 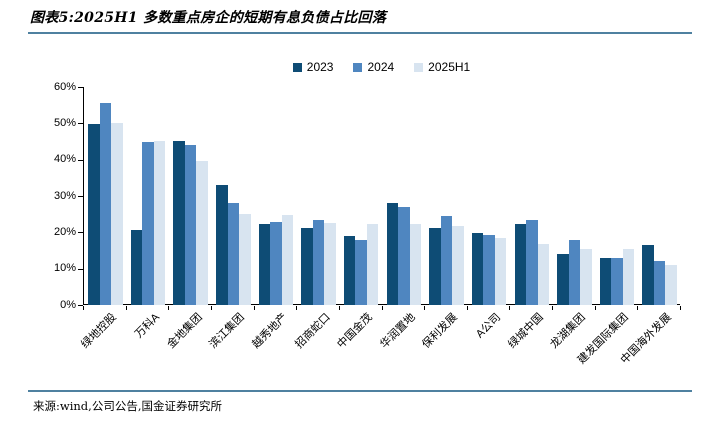 I want to click on x-category-label: 保利发展, so click(x=440, y=331).